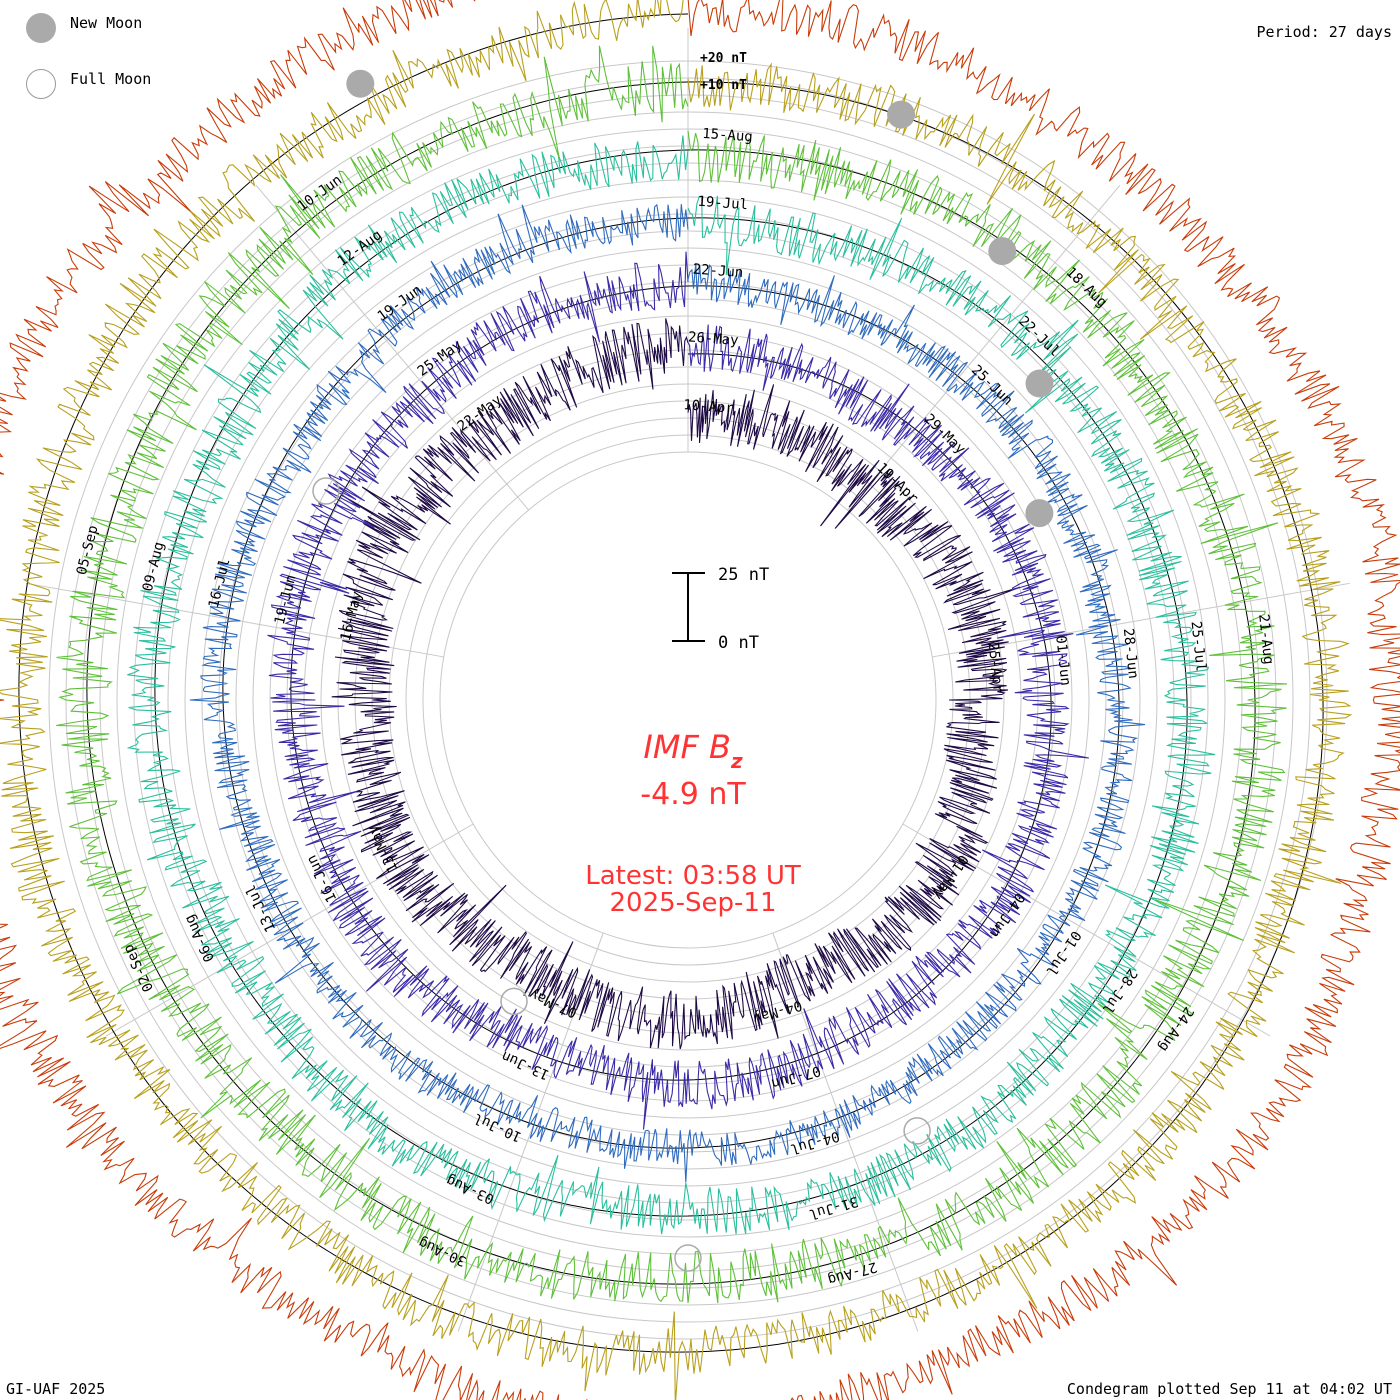 The width and height of the screenshot is (1400, 1400). What do you see at coordinates (320, 193) in the screenshot?
I see `date-label: 10-Jun` at bounding box center [320, 193].